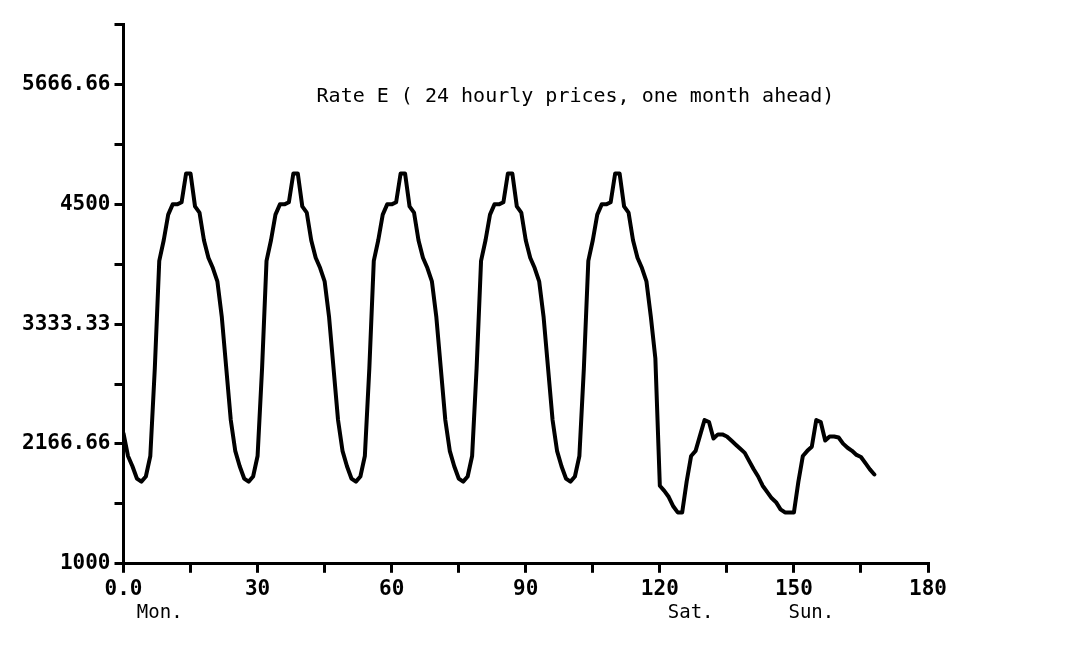 The height and width of the screenshot is (654, 1086). Describe the element at coordinates (159, 611) in the screenshot. I see `text: Mon.` at that location.